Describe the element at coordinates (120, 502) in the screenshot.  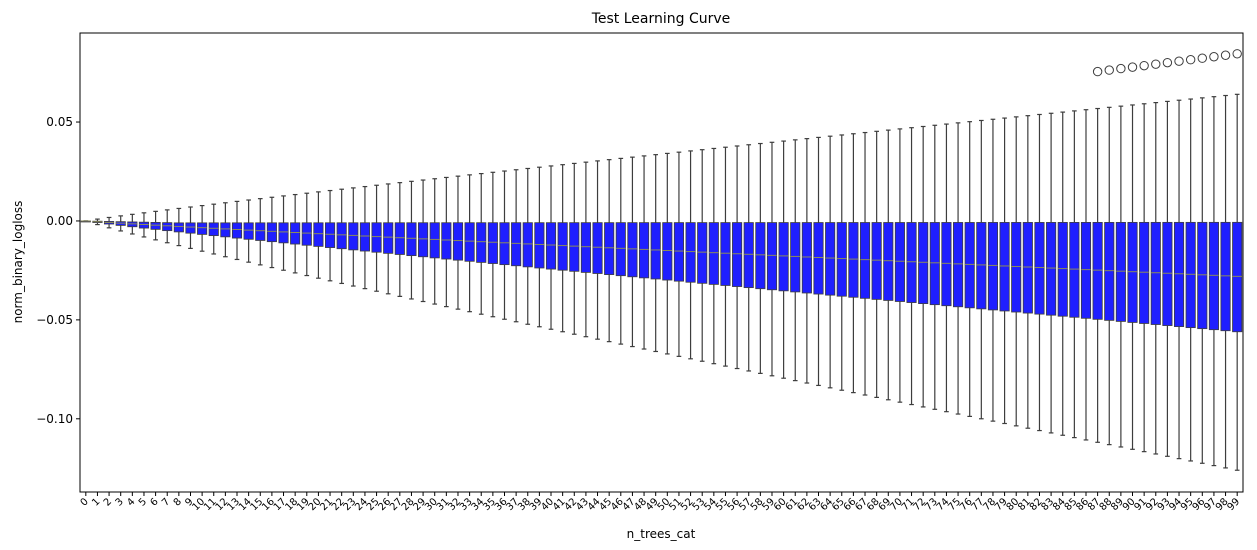
I see `x-tick-label: 3` at that location.